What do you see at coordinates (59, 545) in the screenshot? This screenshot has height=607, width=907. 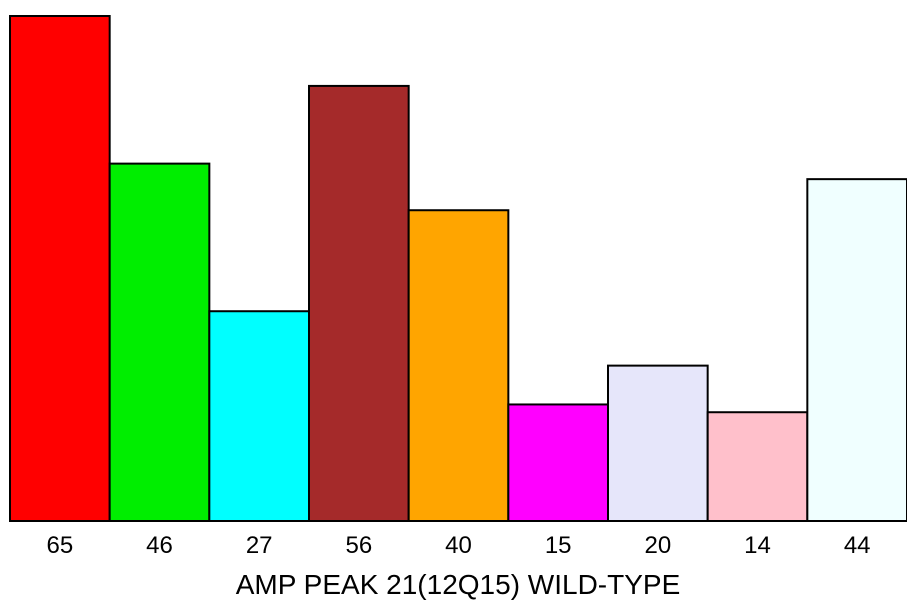 I see `x-tick-label-1: 65` at bounding box center [59, 545].